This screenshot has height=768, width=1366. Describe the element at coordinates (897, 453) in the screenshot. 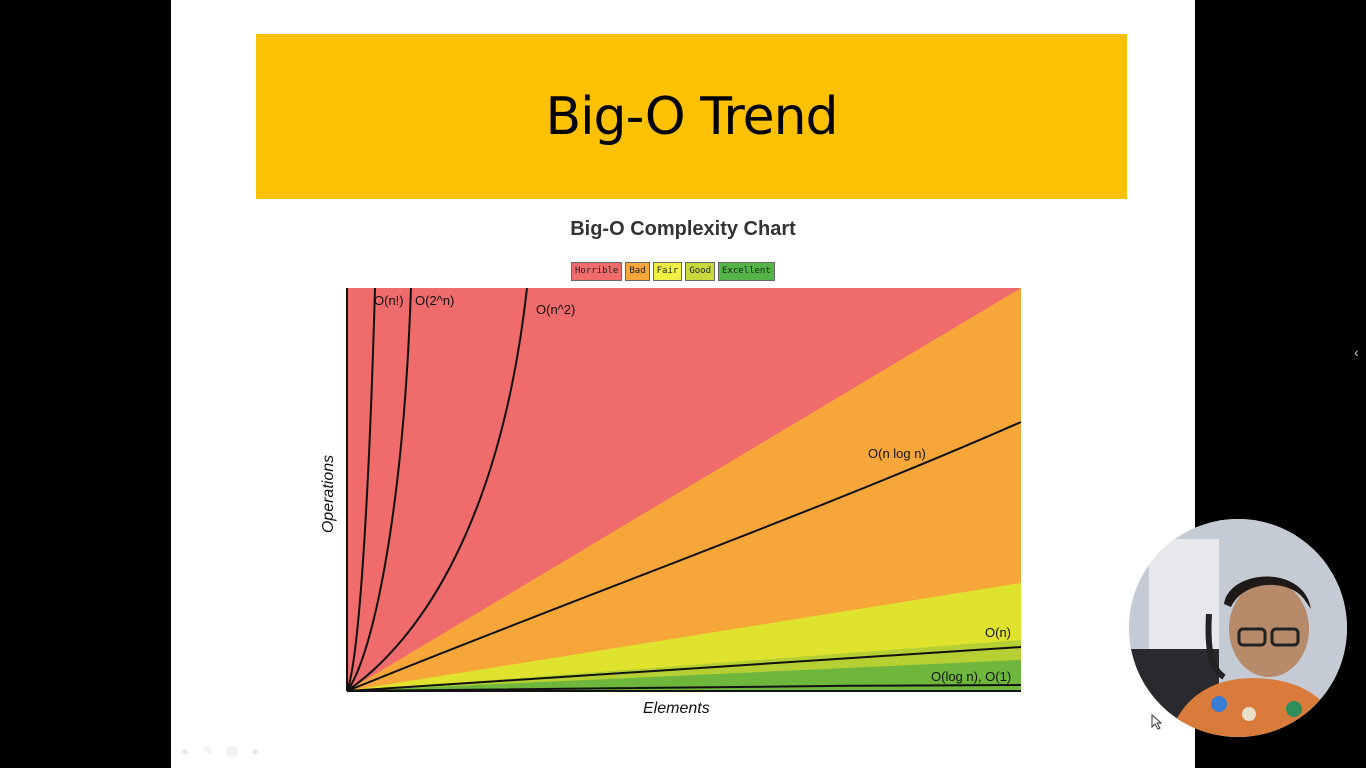

I see `label-o-n-log-n: O(n log n)` at that location.